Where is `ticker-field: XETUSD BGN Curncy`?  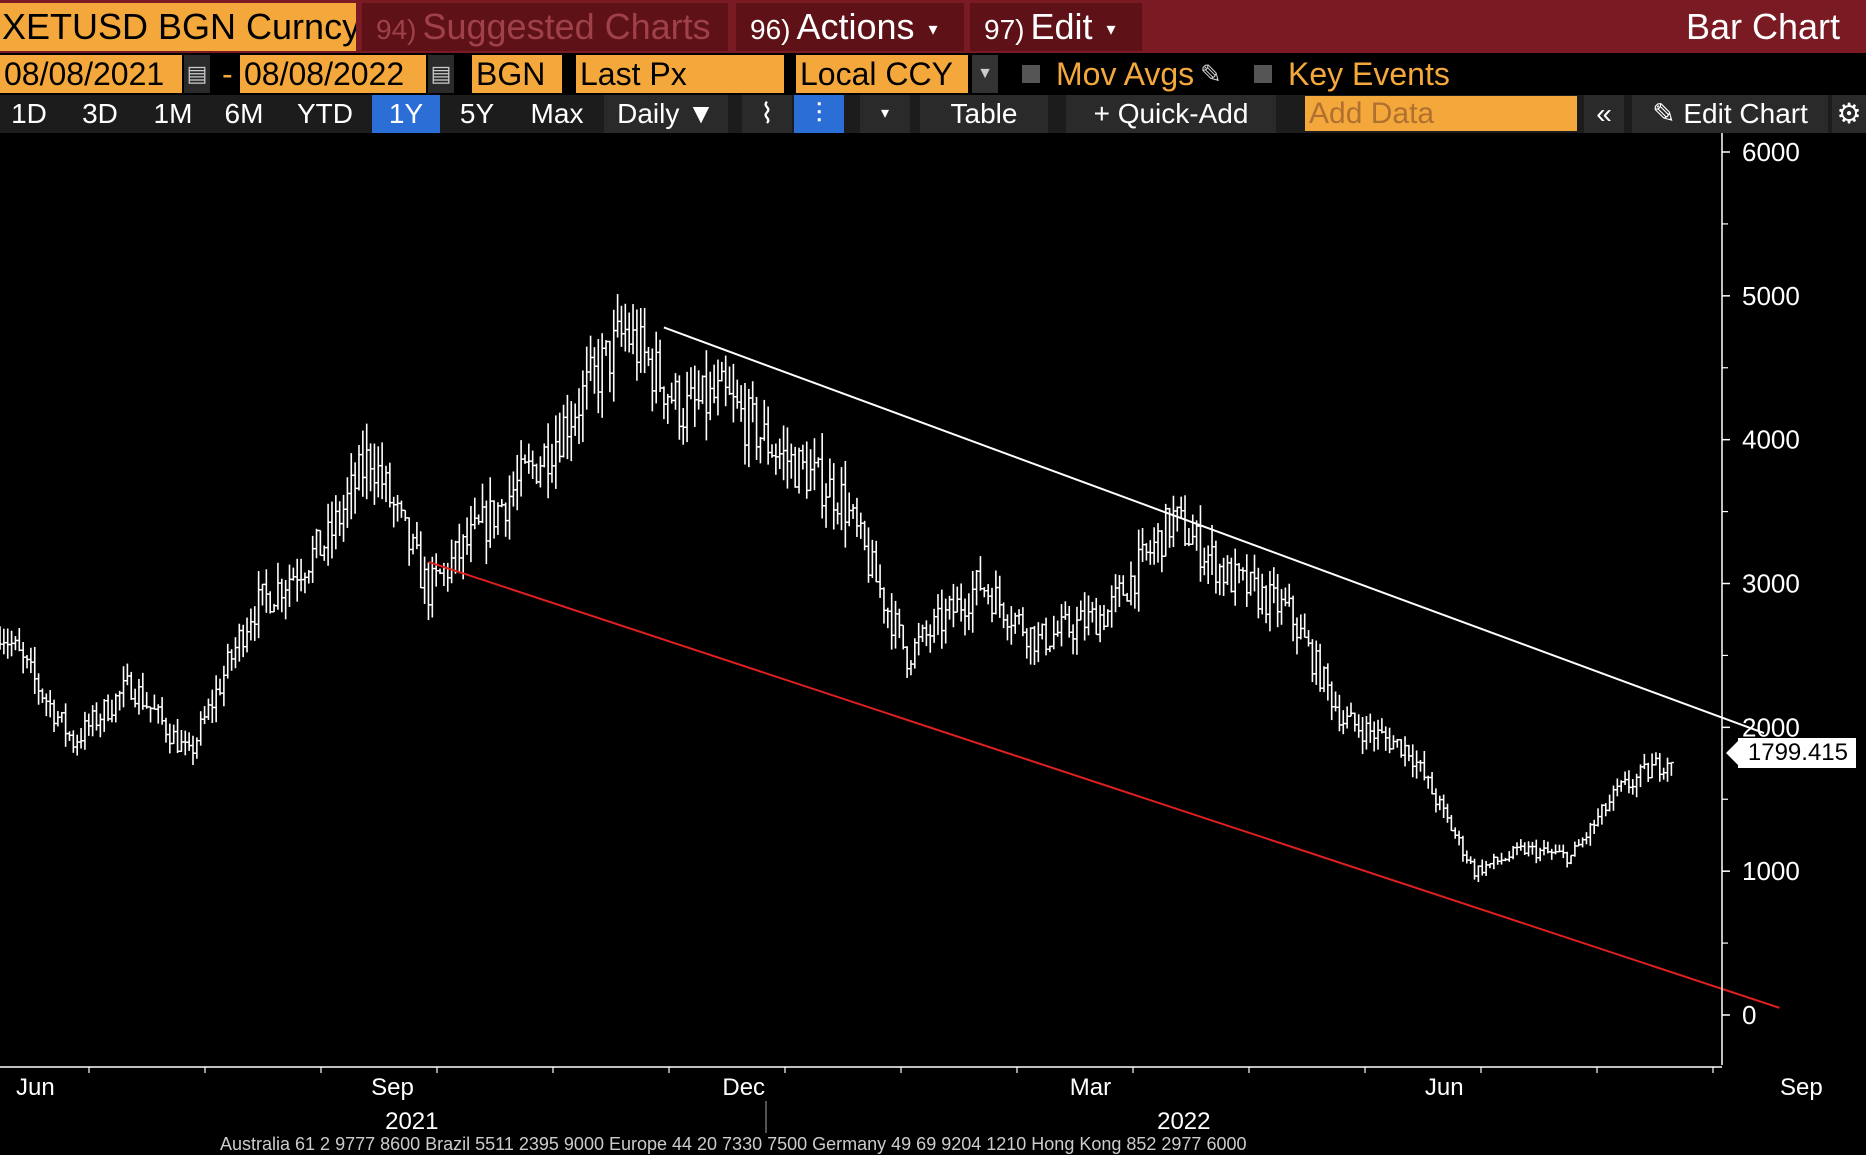 ticker-field: XETUSD BGN Curncy is located at coordinates (178, 27).